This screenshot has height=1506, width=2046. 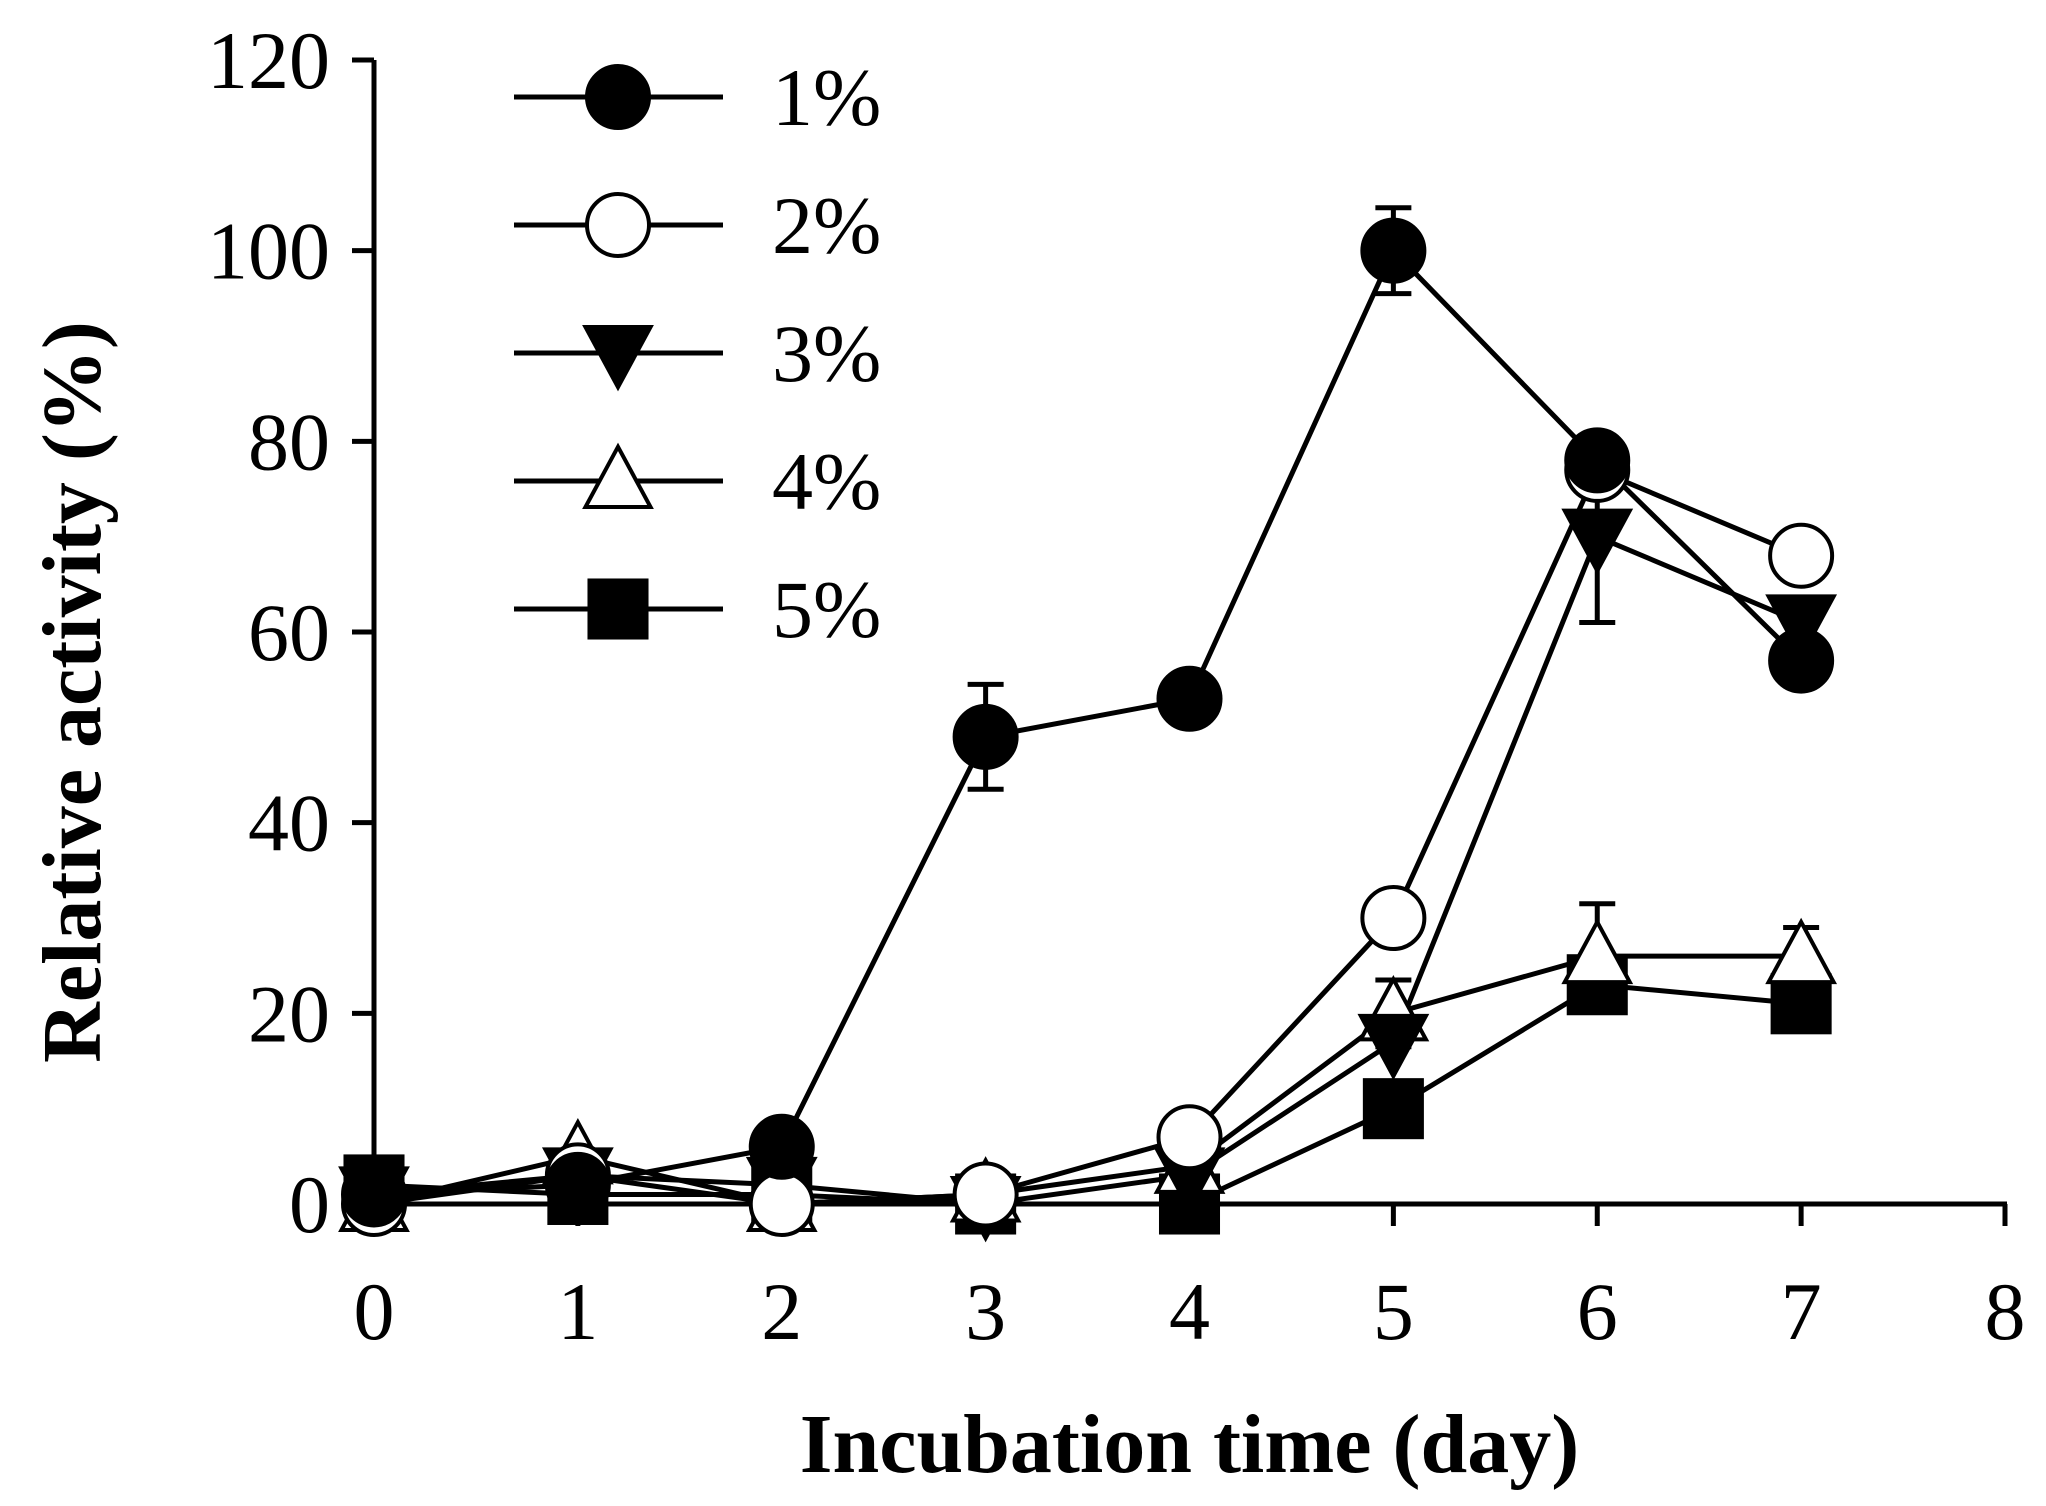 What do you see at coordinates (1189, 1311) in the screenshot?
I see `x-tick-label: 4` at bounding box center [1189, 1311].